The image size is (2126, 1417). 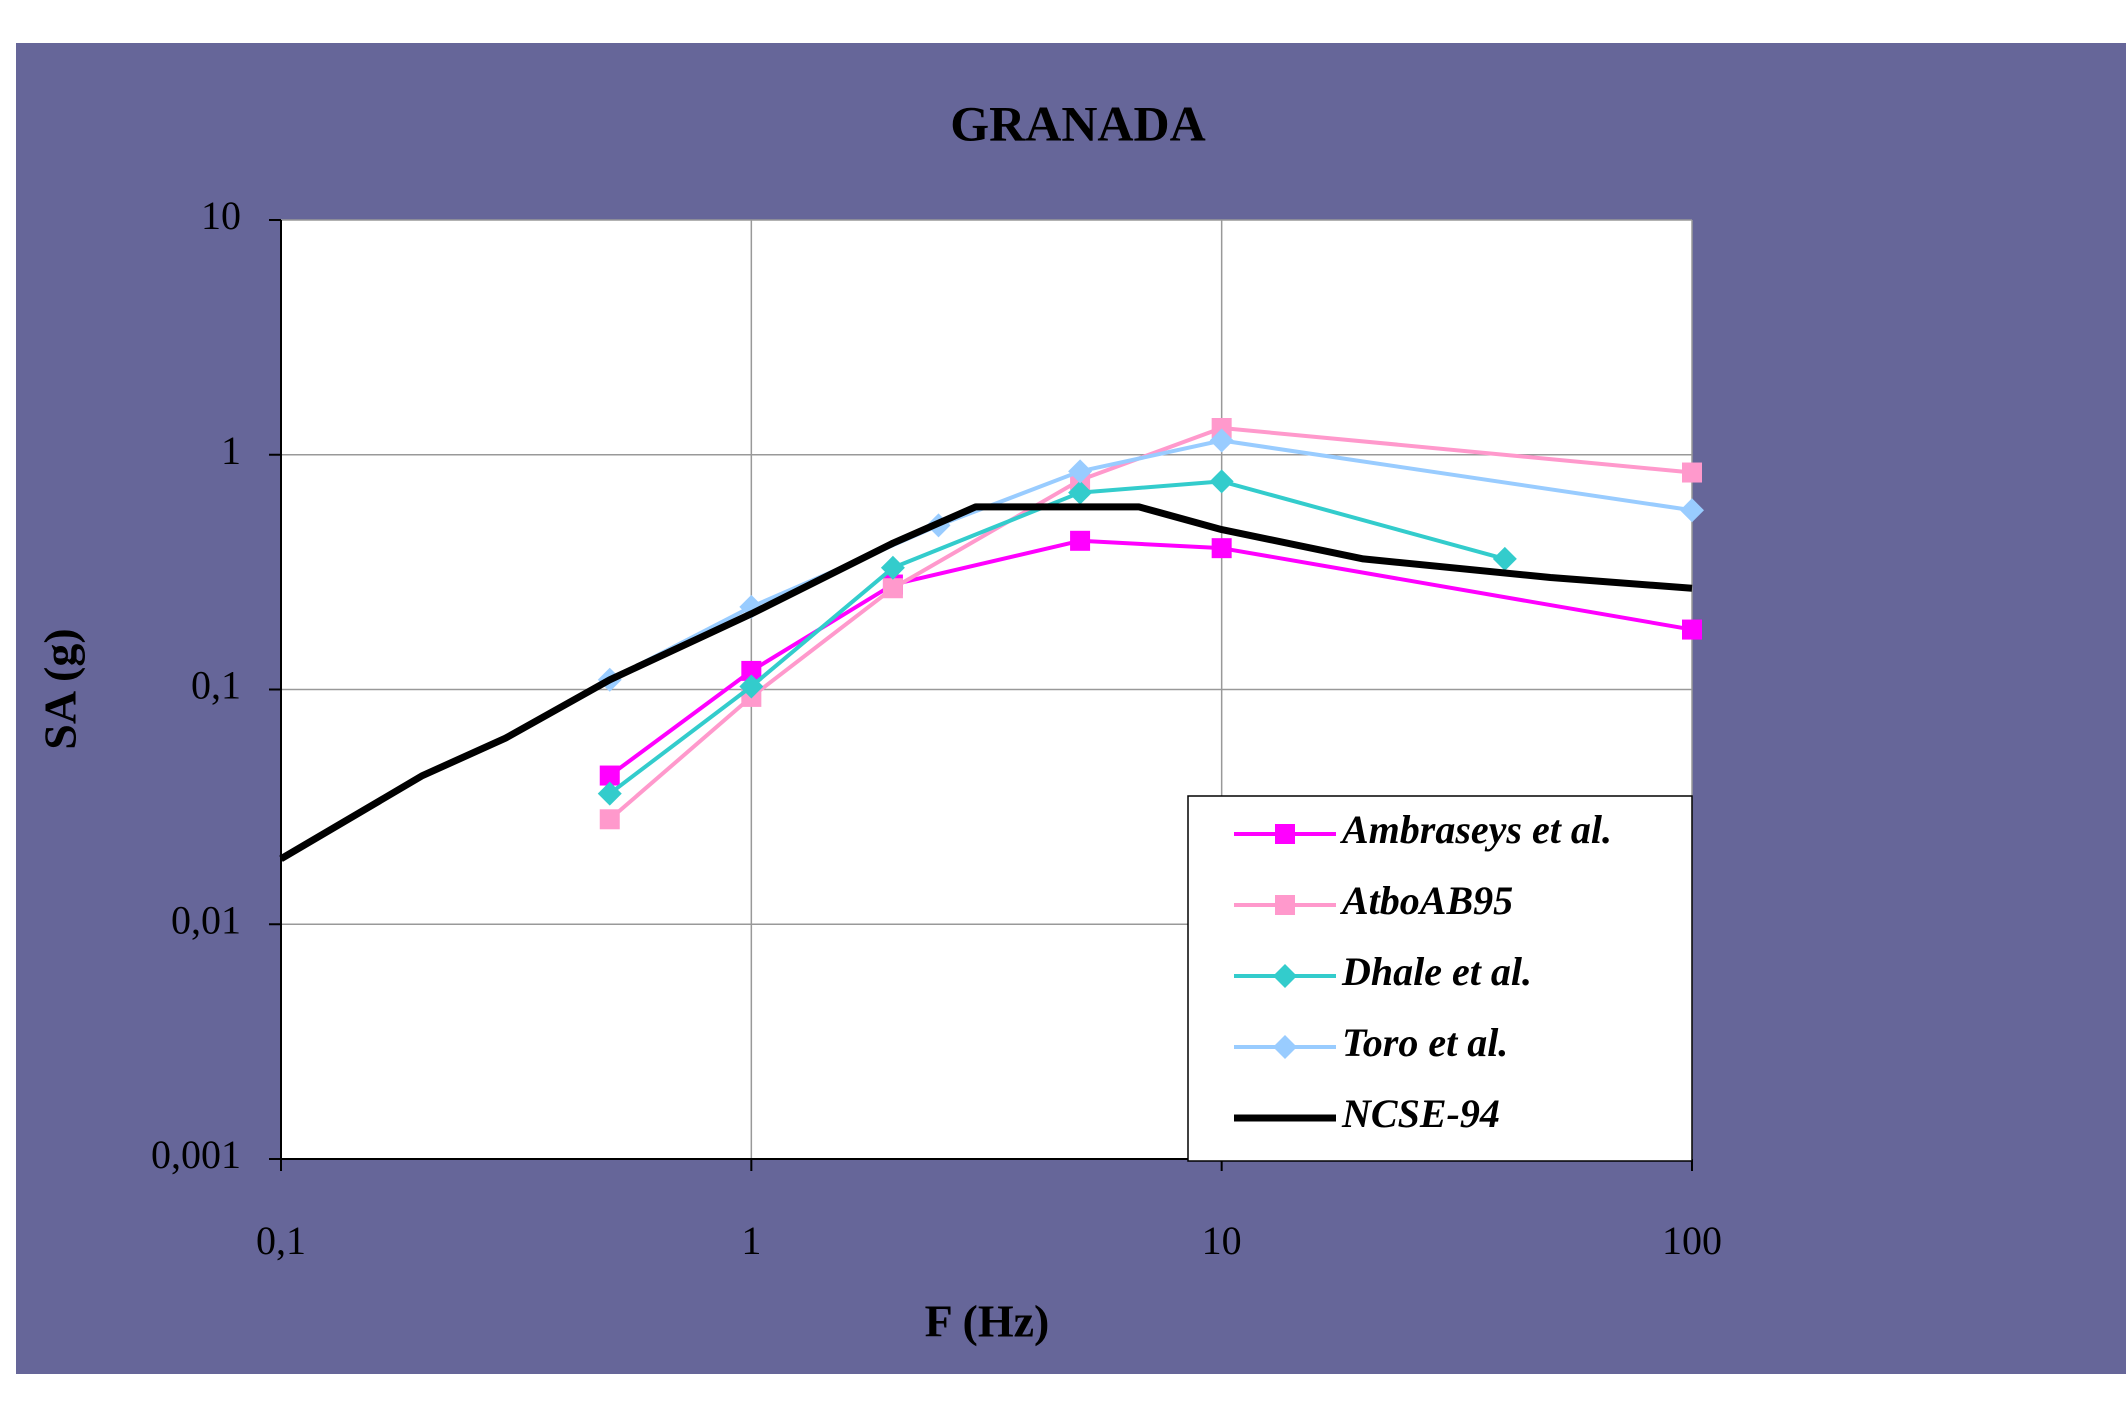 I want to click on y-tick-label: 0,01, so click(x=206, y=919).